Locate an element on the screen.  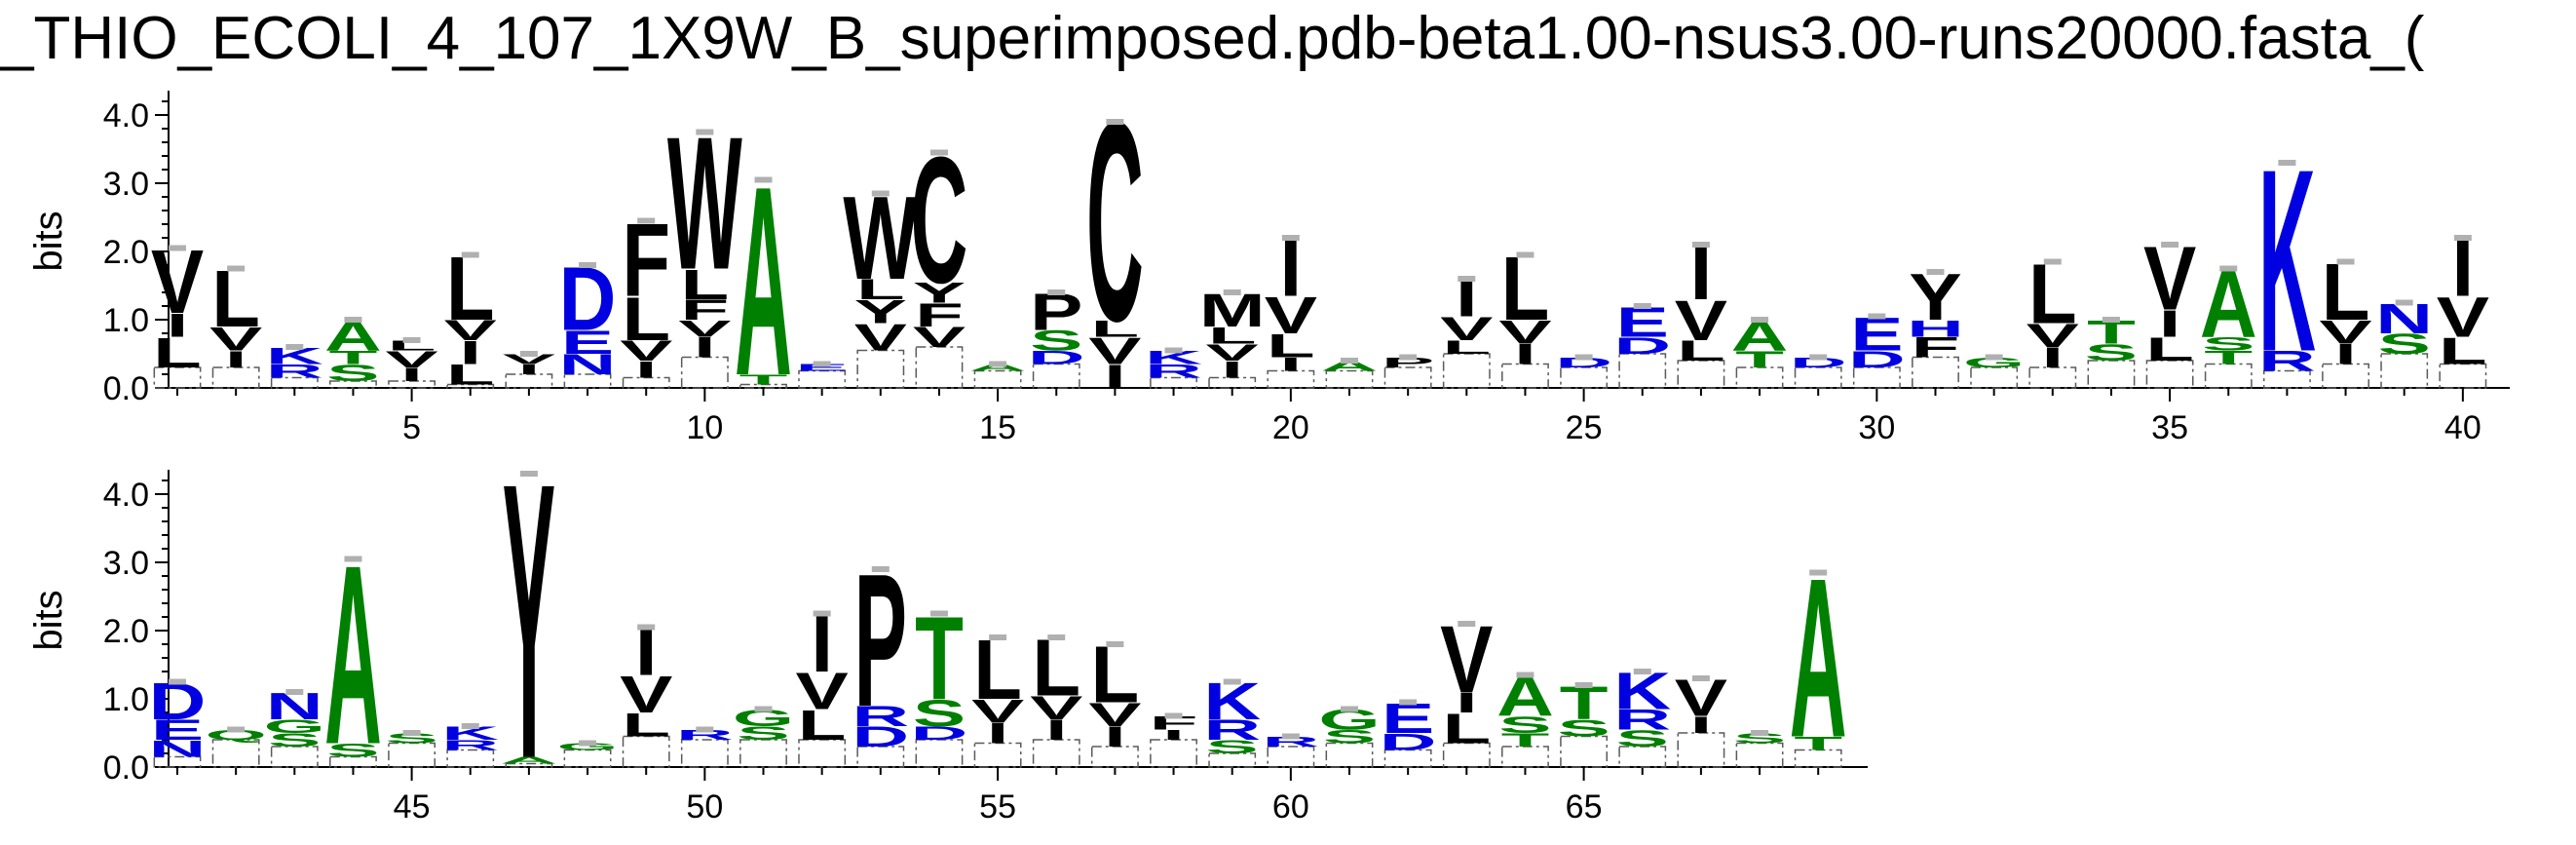
logo-letter-h: H is located at coordinates (1935, 329).